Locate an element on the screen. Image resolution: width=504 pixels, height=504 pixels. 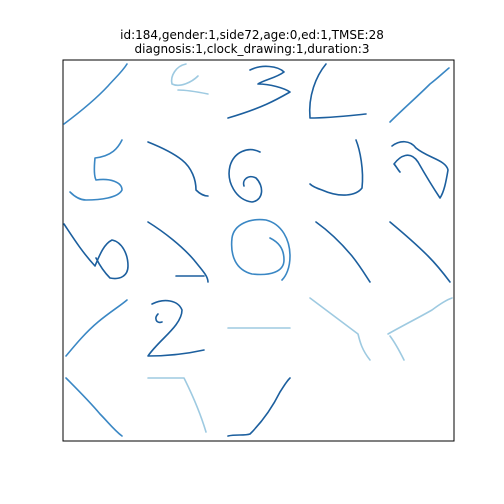
cell-3-3-spiral-stroke is located at coordinates (260, 249).